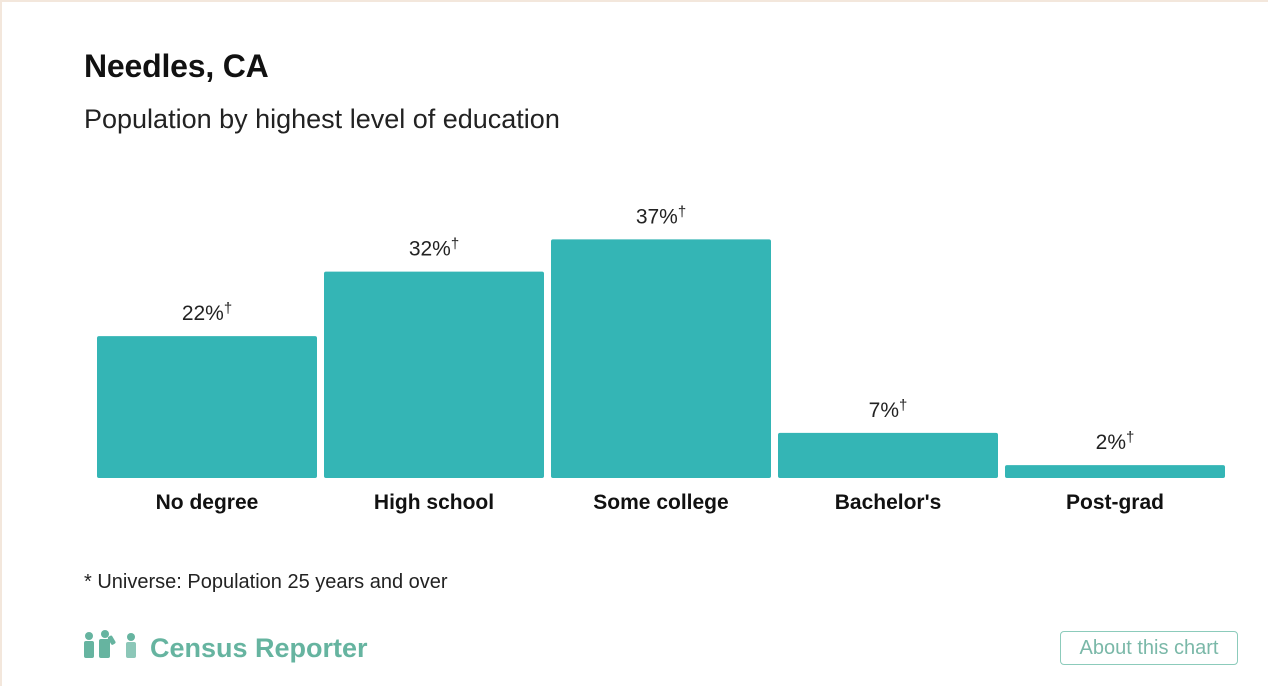 Image resolution: width=1268 pixels, height=686 pixels. Describe the element at coordinates (1115, 502) in the screenshot. I see `category-label: Post-grad` at that location.